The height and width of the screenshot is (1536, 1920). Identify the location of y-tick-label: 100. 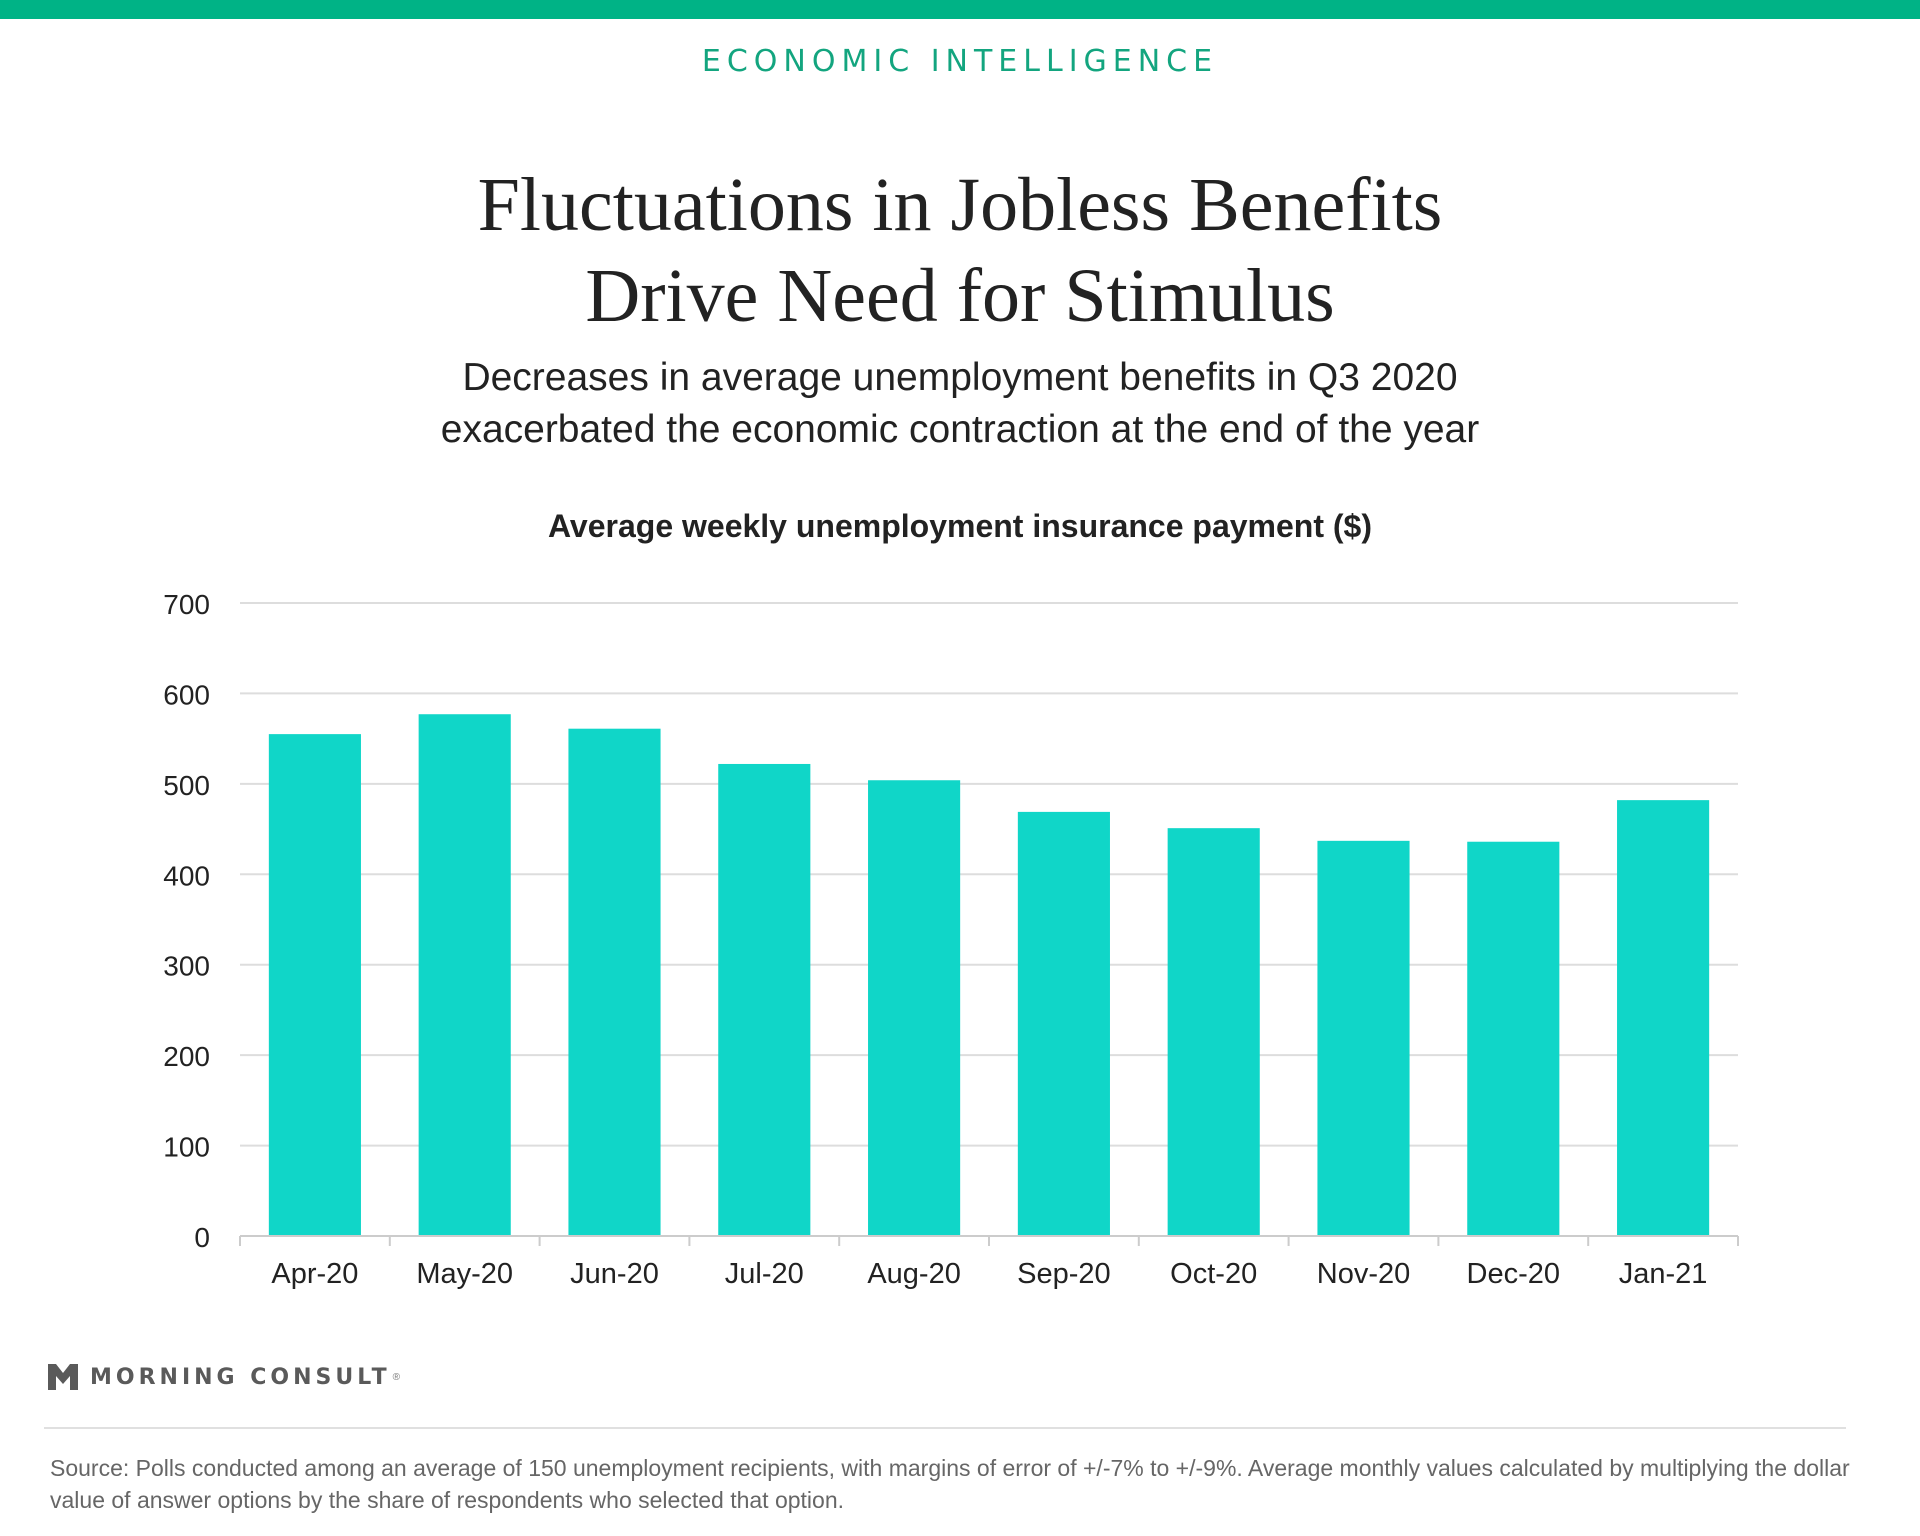
(186, 1147).